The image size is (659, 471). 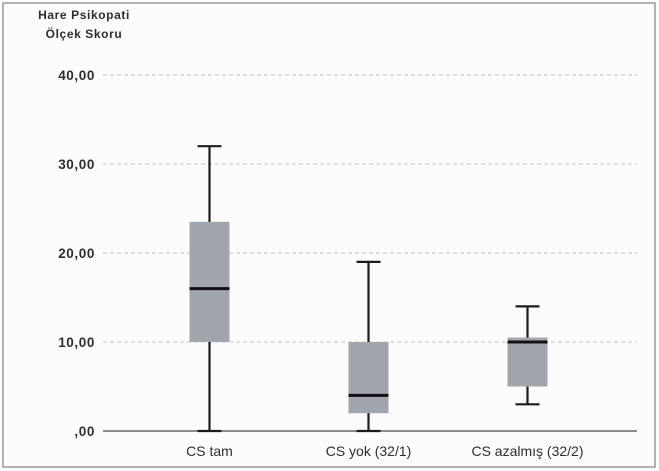 I want to click on x-tick-label: CS azalmış (32/2), so click(x=527, y=451).